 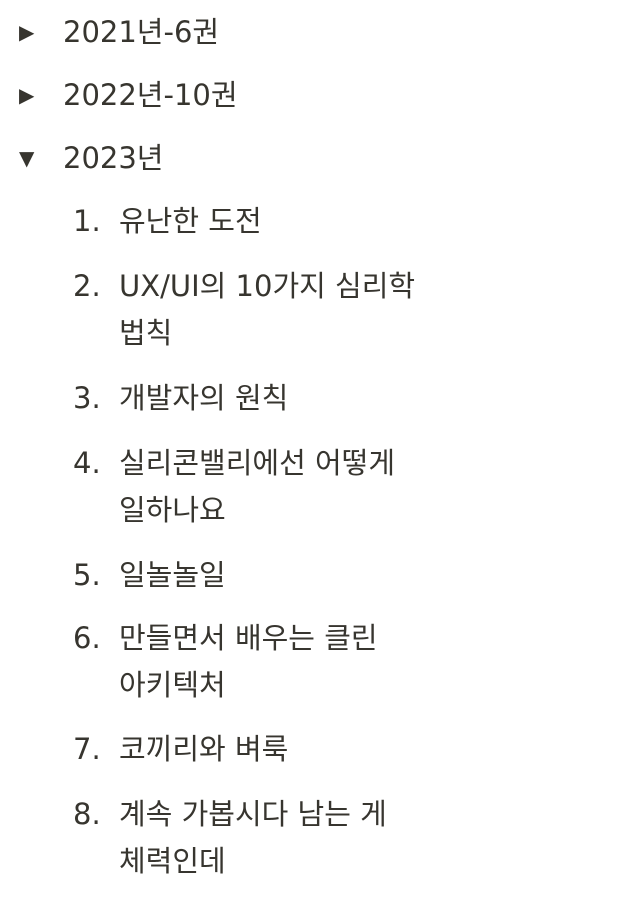 What do you see at coordinates (253, 837) in the screenshot?
I see `book-title: 계속 가봅시다 남는 게 체력인데` at bounding box center [253, 837].